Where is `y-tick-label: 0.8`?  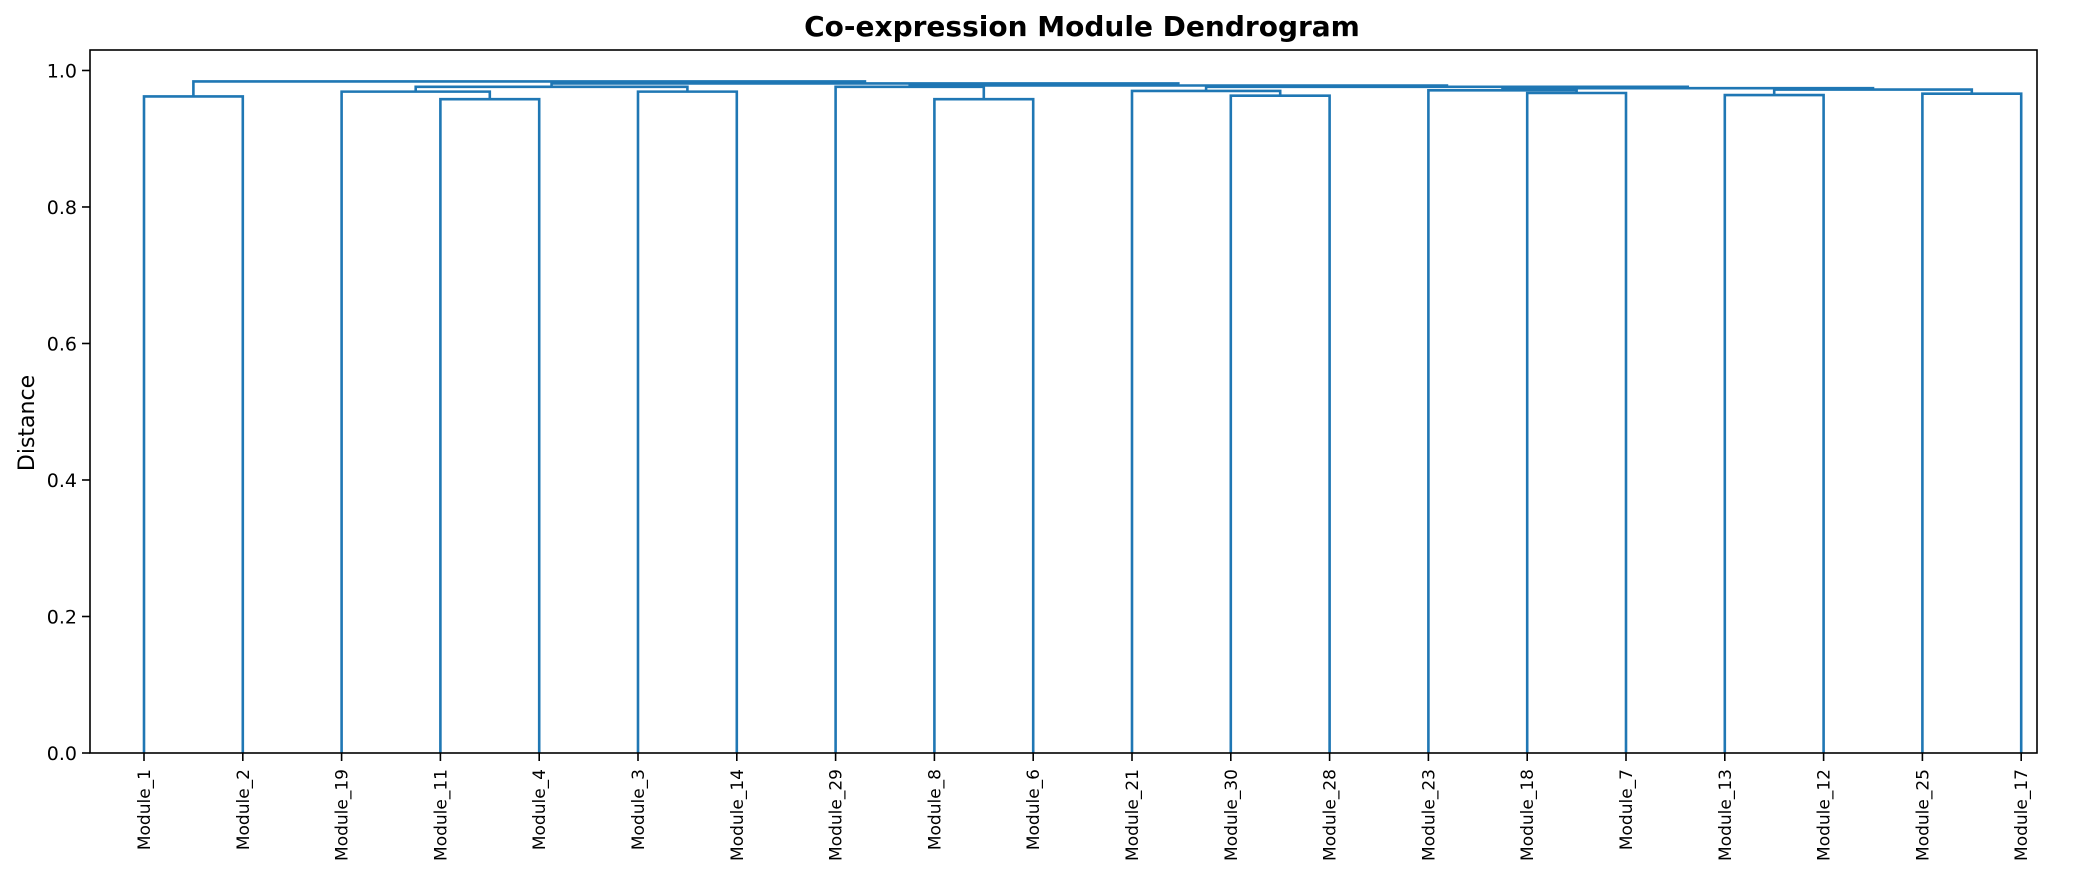
y-tick-label: 0.8 is located at coordinates (62, 208).